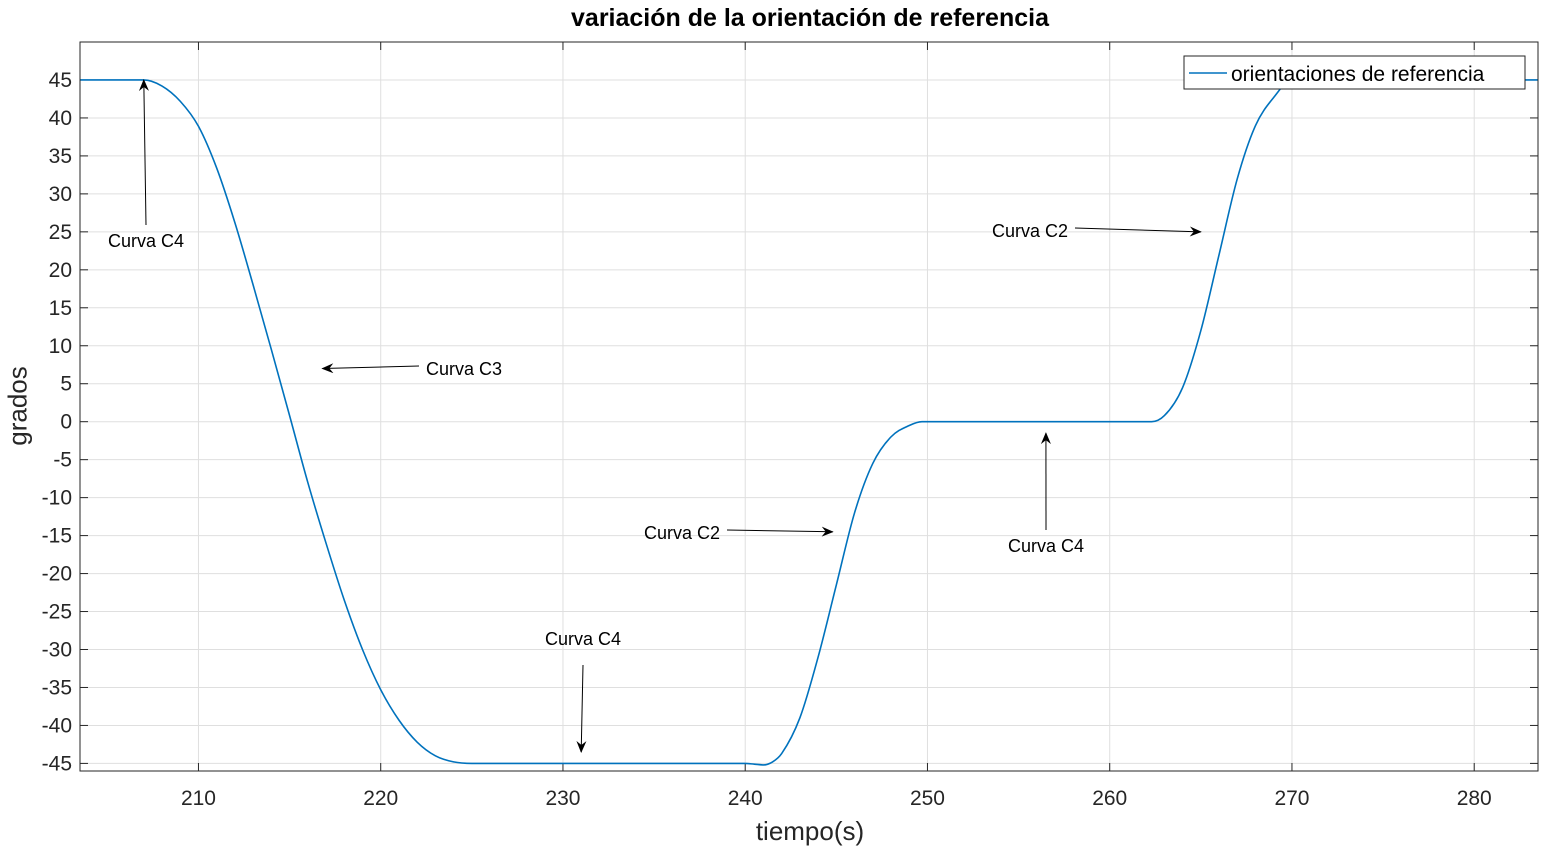 This screenshot has width=1542, height=852. Describe the element at coordinates (17, 406) in the screenshot. I see `y-axis-label: grados` at that location.